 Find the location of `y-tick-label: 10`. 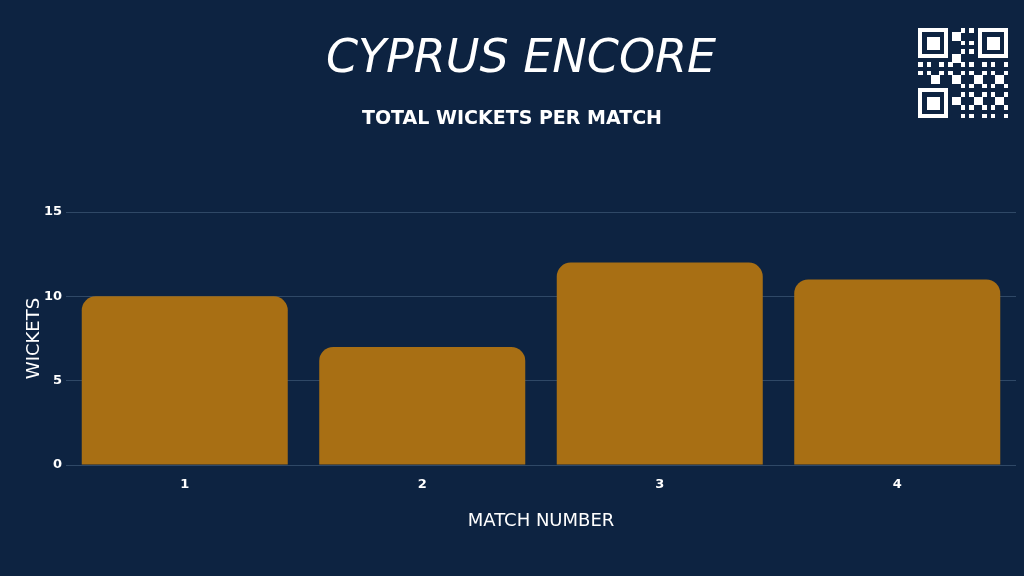

y-tick-label: 10 is located at coordinates (52, 295).